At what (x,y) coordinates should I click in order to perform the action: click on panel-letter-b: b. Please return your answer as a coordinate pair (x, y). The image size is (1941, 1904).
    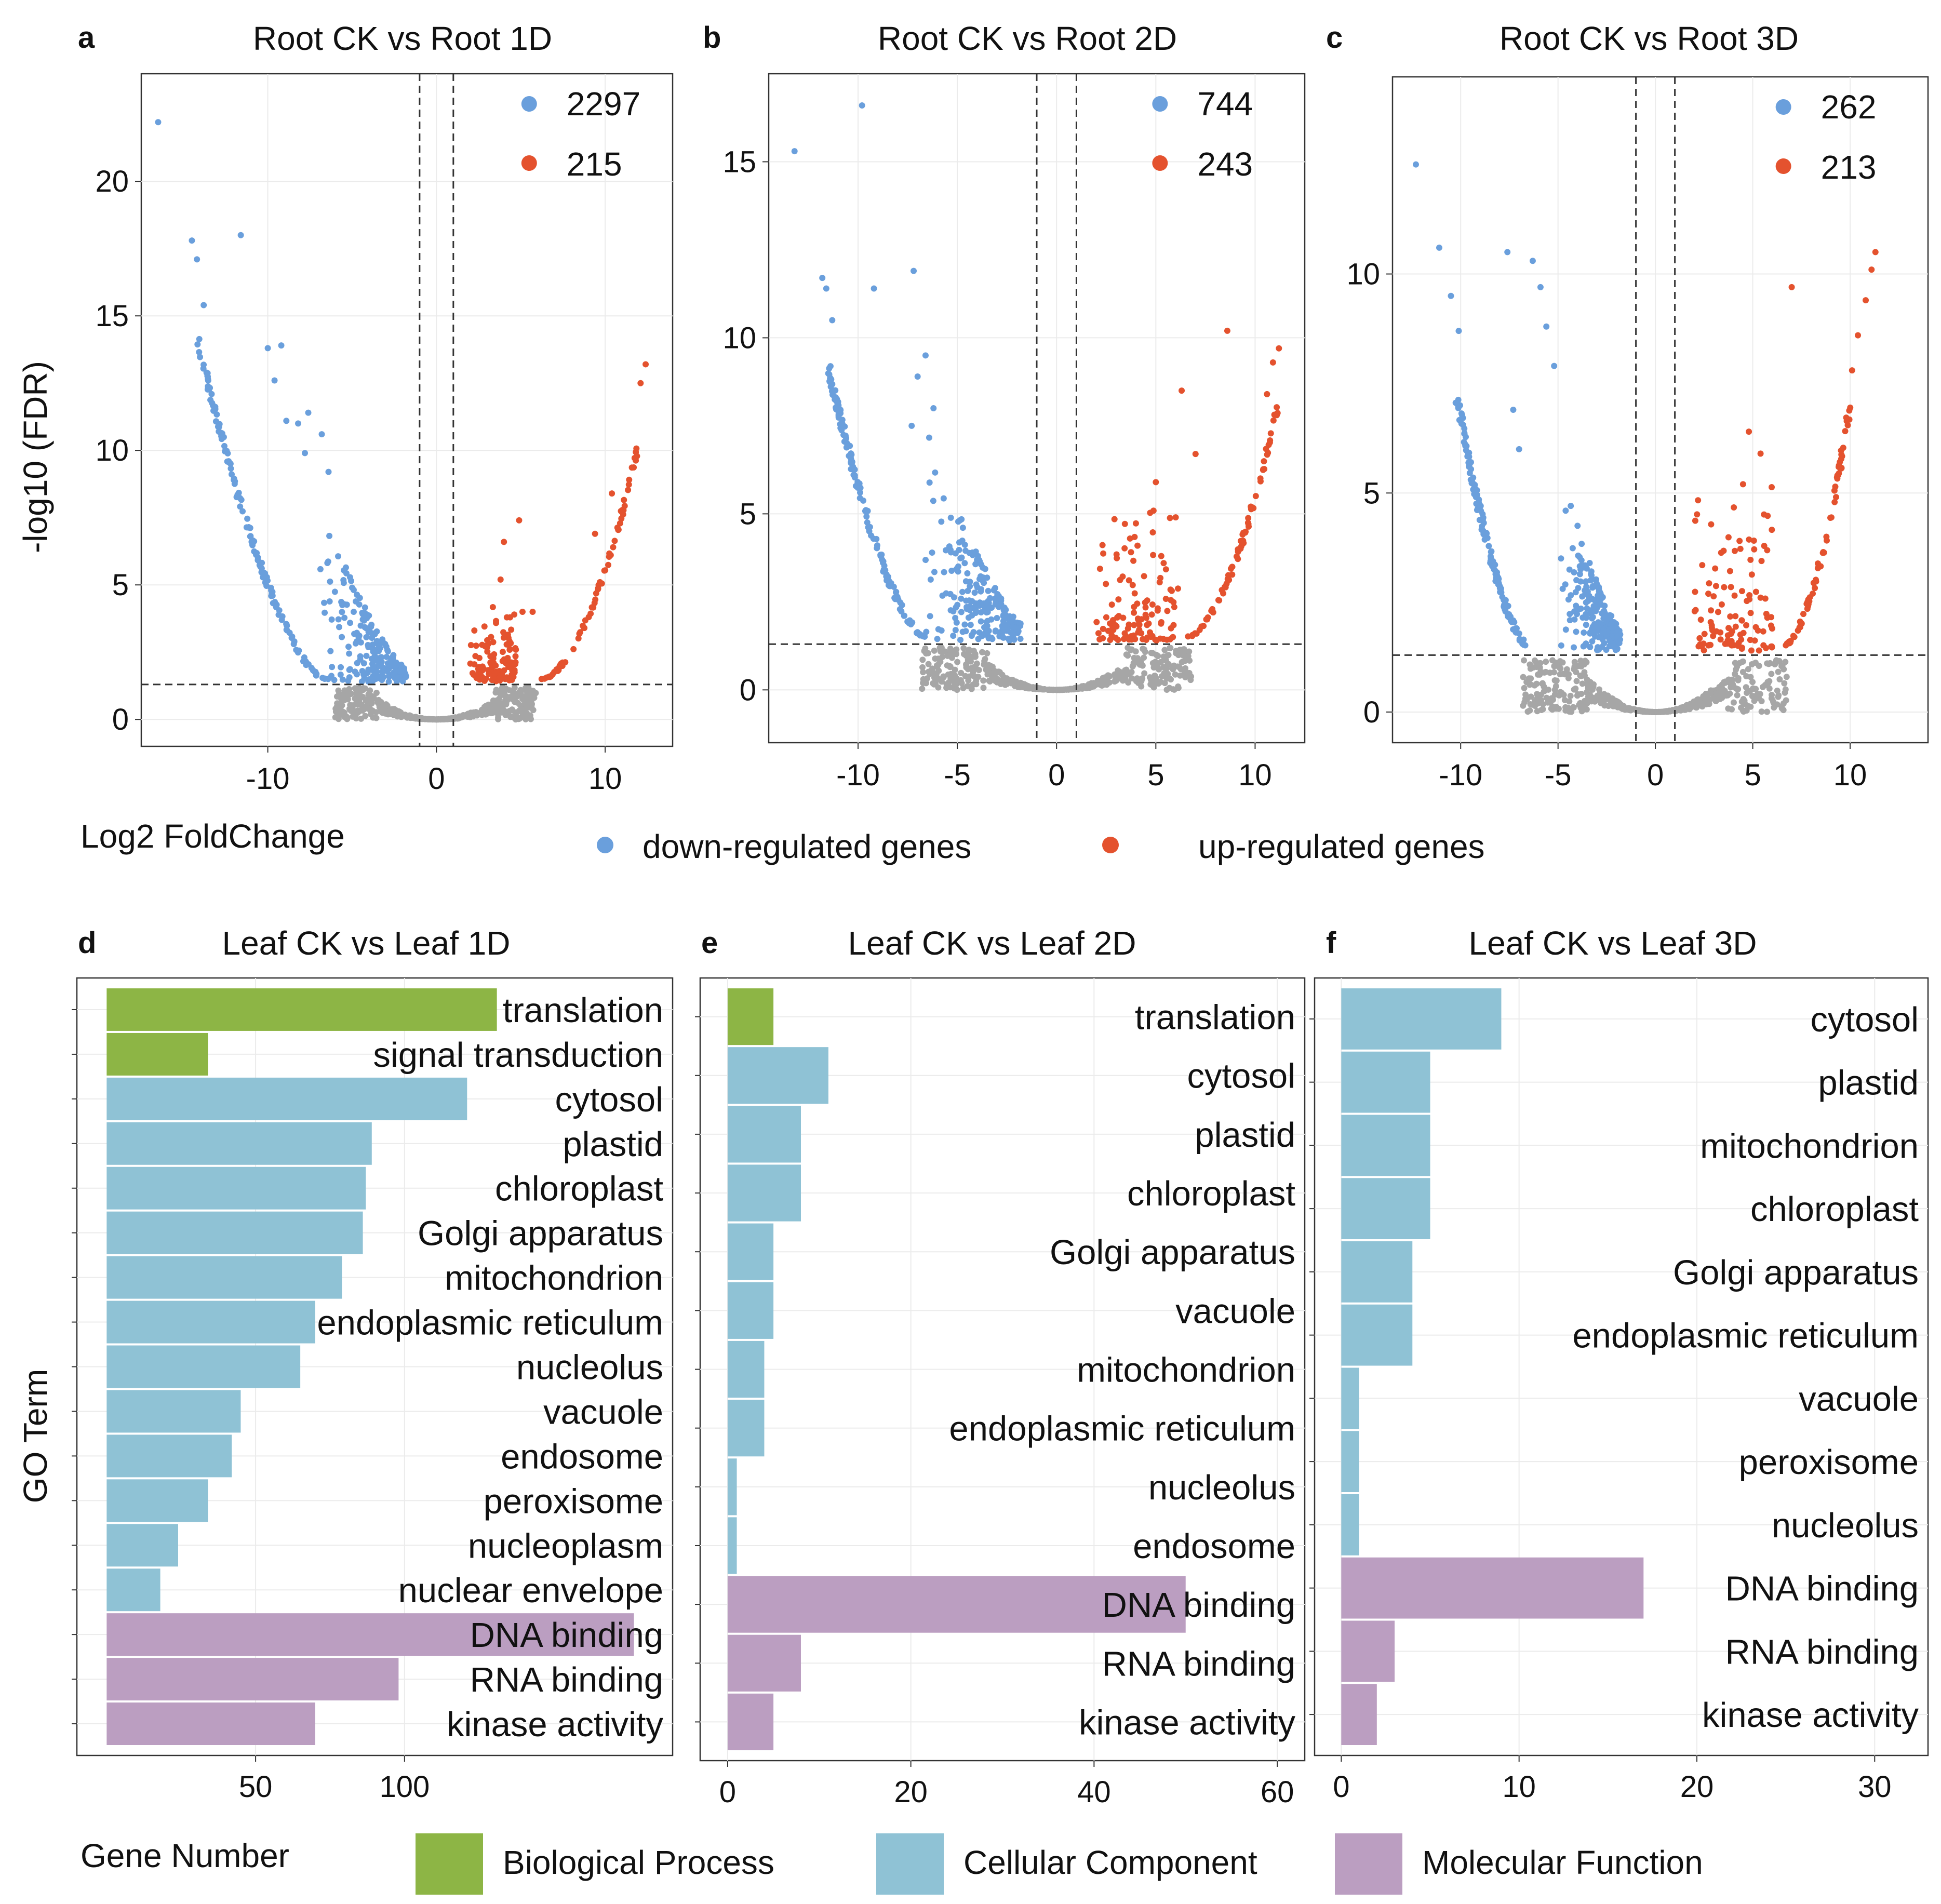
    Looking at the image, I should click on (712, 38).